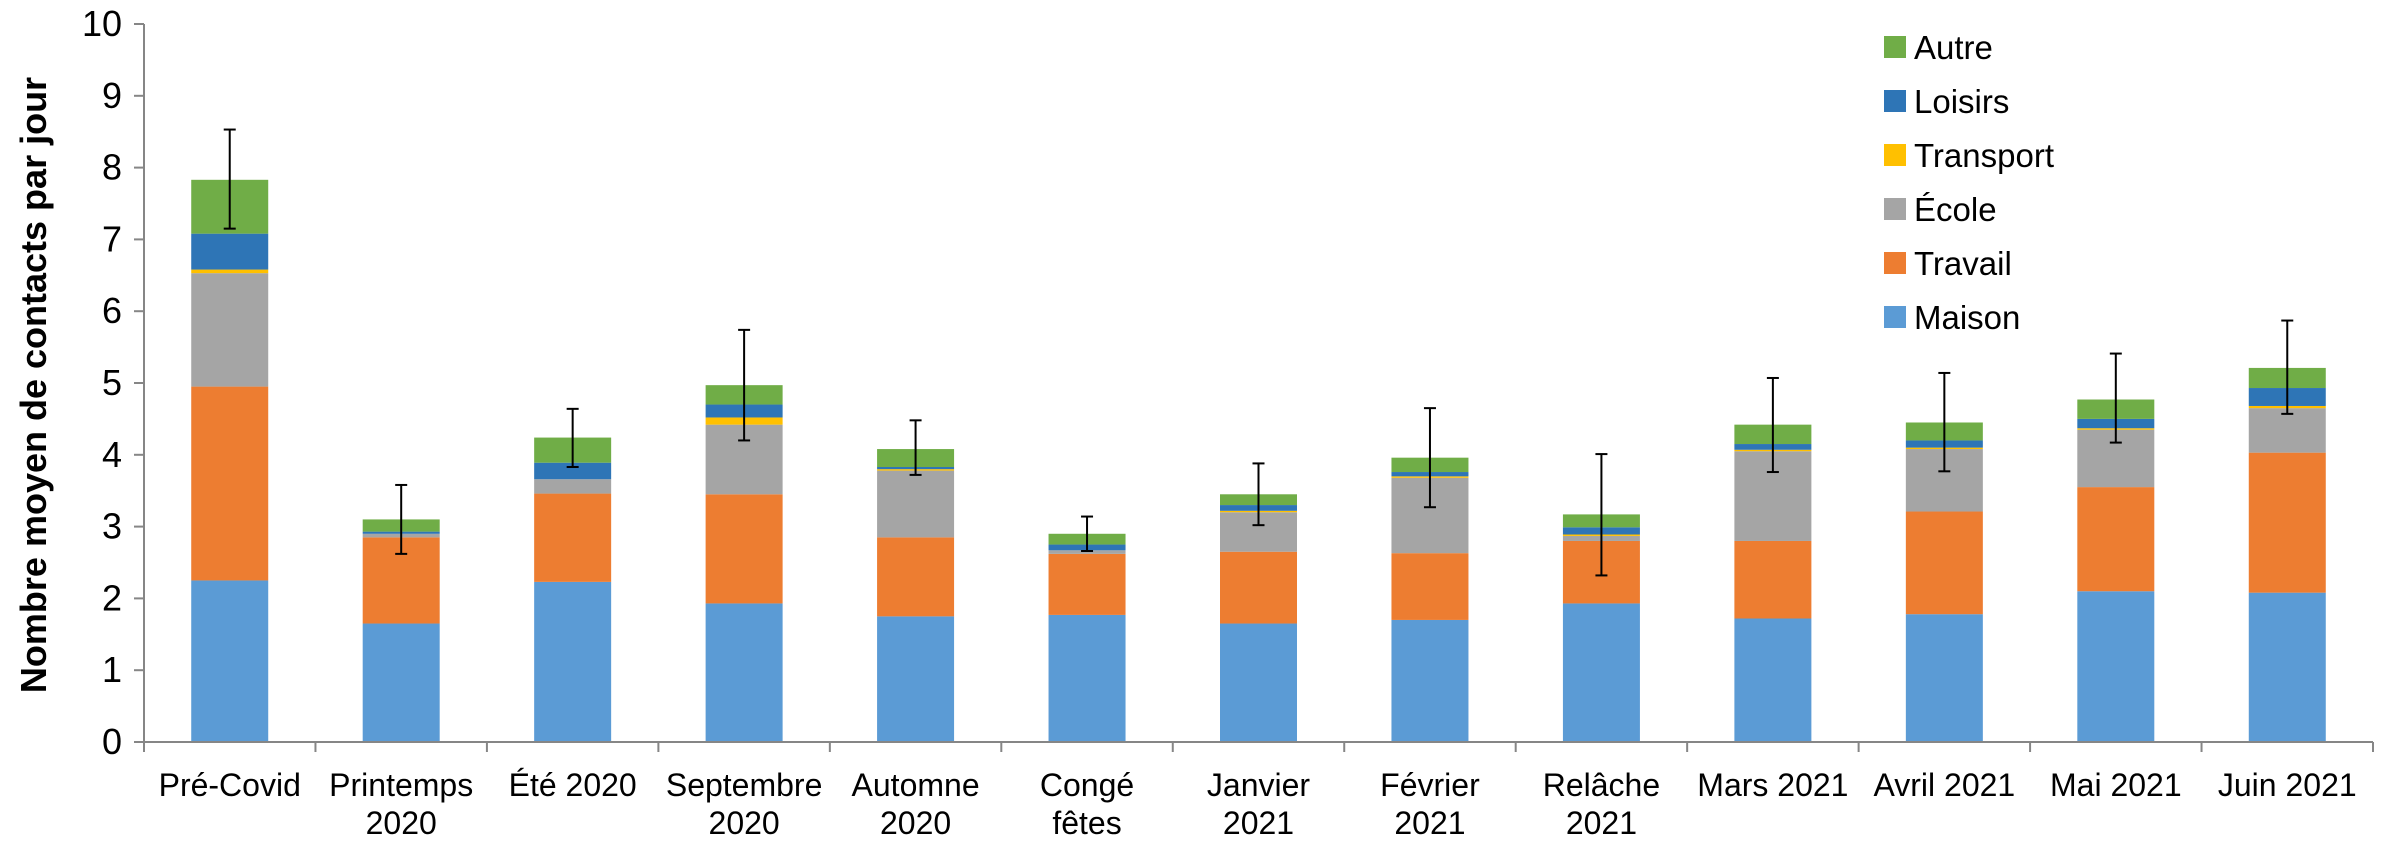  I want to click on x-tick-label-10: Avril 2021, so click(1944, 785).